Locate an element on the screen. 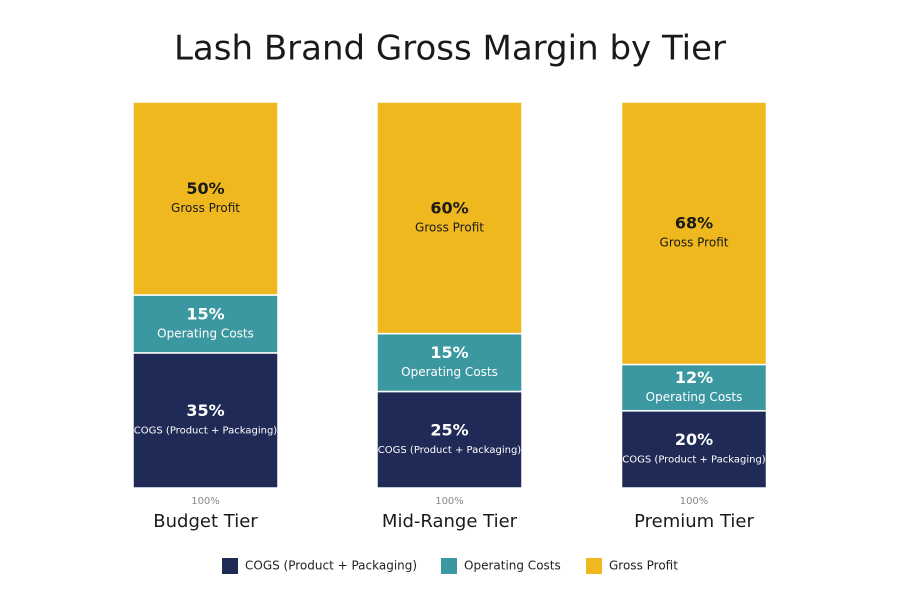  x-tick-label: Premium Tier is located at coordinates (694, 521).